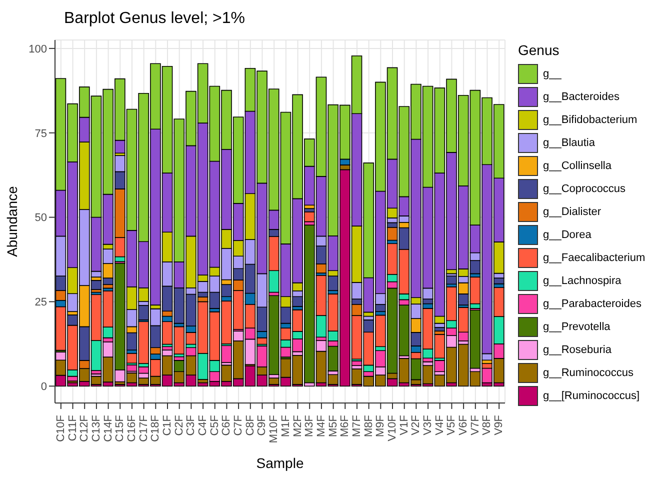 This screenshot has height=480, width=661. Describe the element at coordinates (576, 326) in the screenshot. I see `legend-label: g__Prevotella` at that location.